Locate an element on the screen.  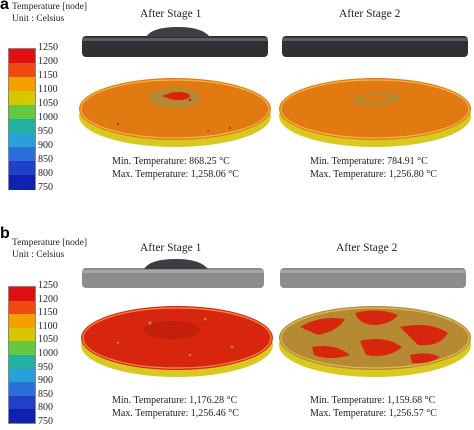
panel-letter: b is located at coordinates (5, 233).